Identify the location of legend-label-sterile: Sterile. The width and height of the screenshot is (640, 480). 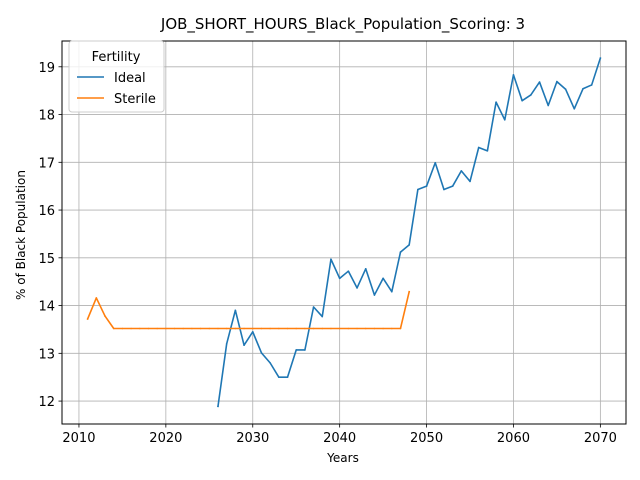
(135, 99).